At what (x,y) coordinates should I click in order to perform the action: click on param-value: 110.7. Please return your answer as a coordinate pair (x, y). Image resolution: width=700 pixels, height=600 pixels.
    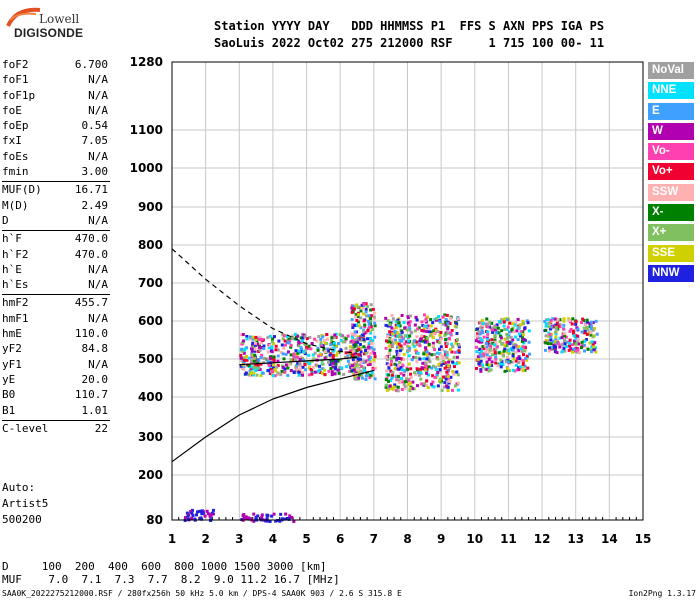
    Looking at the image, I should click on (91, 395).